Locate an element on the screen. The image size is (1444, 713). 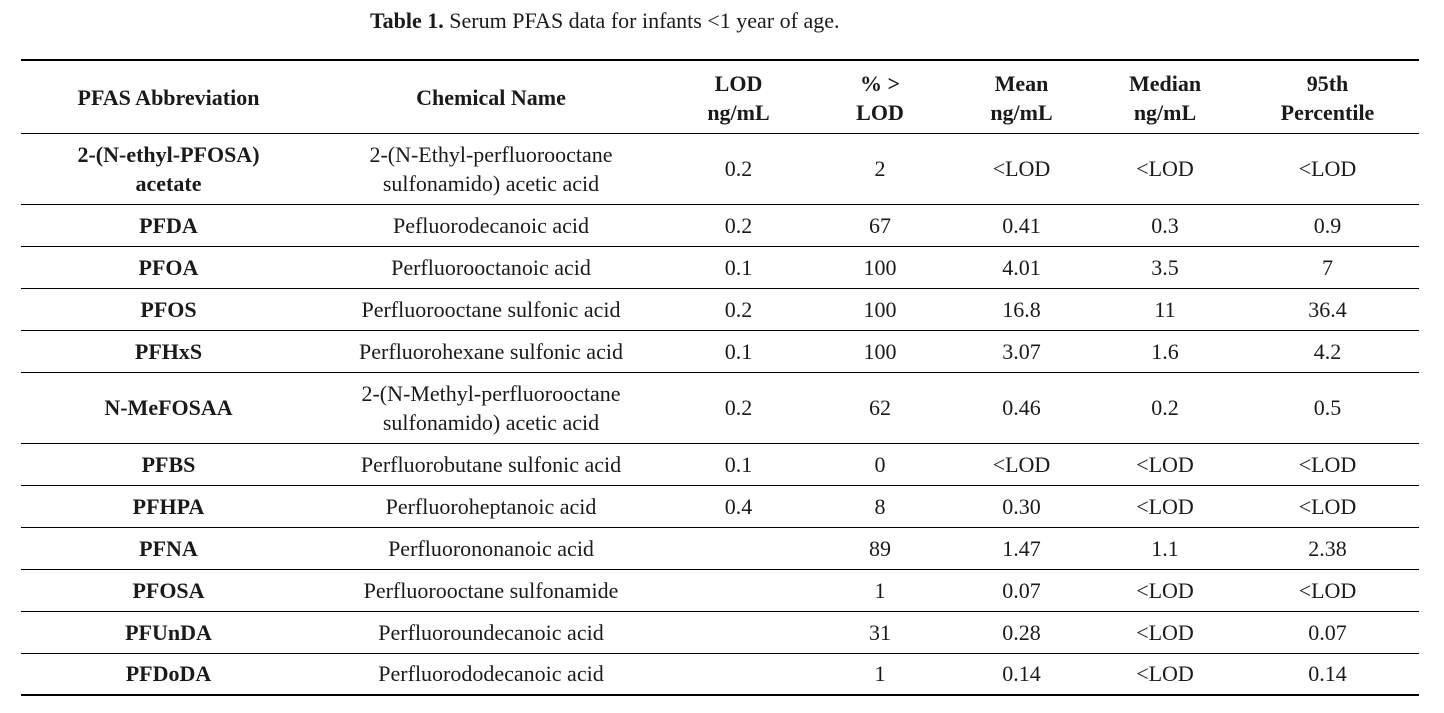
cell-abbreviation: PFDA is located at coordinates (168, 225).